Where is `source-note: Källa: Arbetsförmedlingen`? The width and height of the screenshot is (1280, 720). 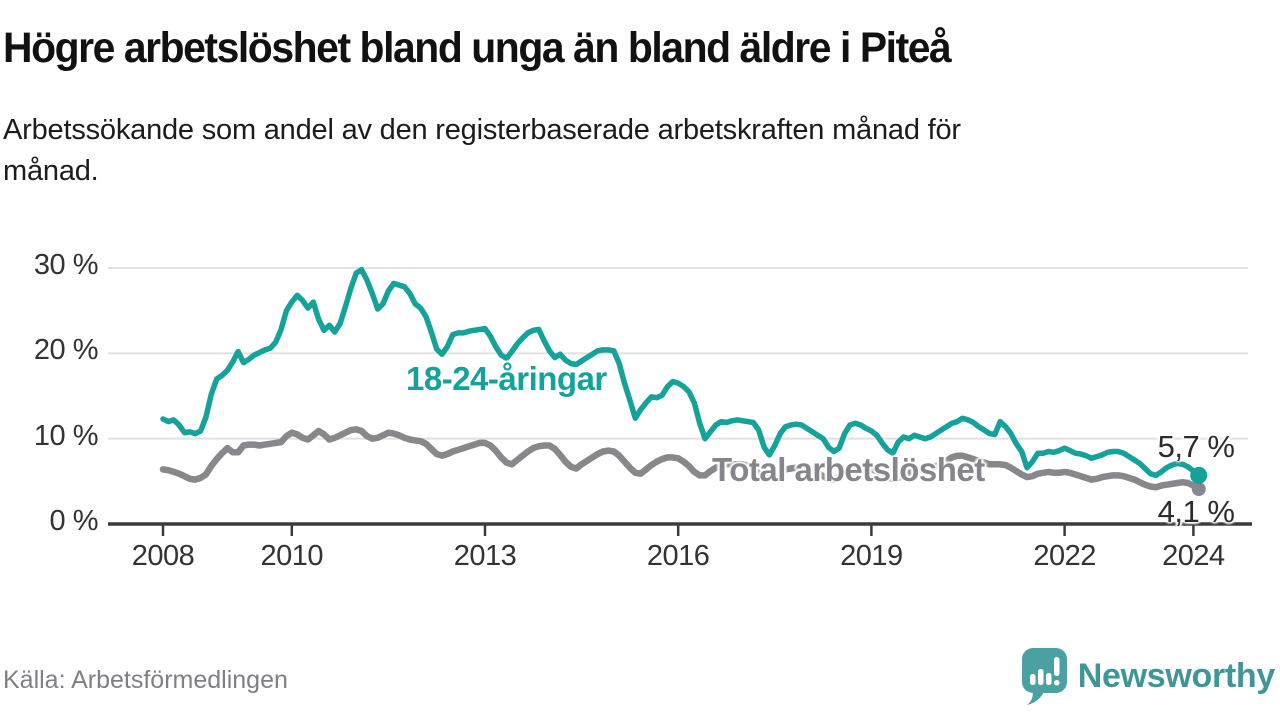
source-note: Källa: Arbetsförmedlingen is located at coordinates (145, 680).